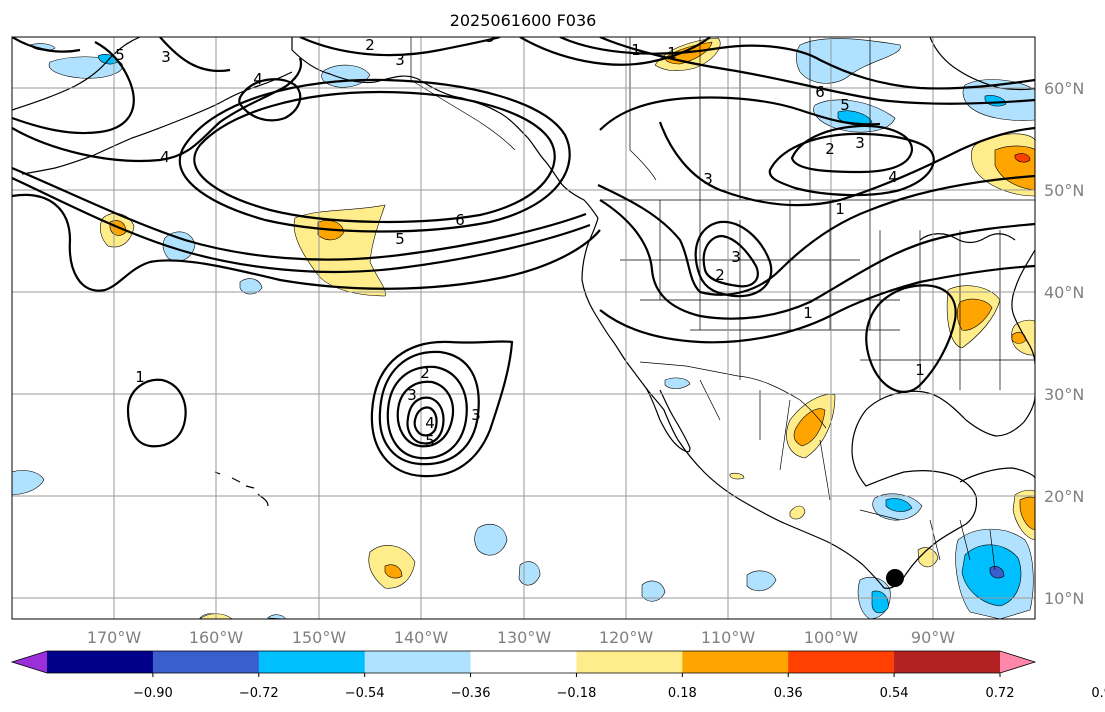 This screenshot has height=712, width=1105. Describe the element at coordinates (750, 118) in the screenshot. I see `canada-province-borders` at that location.